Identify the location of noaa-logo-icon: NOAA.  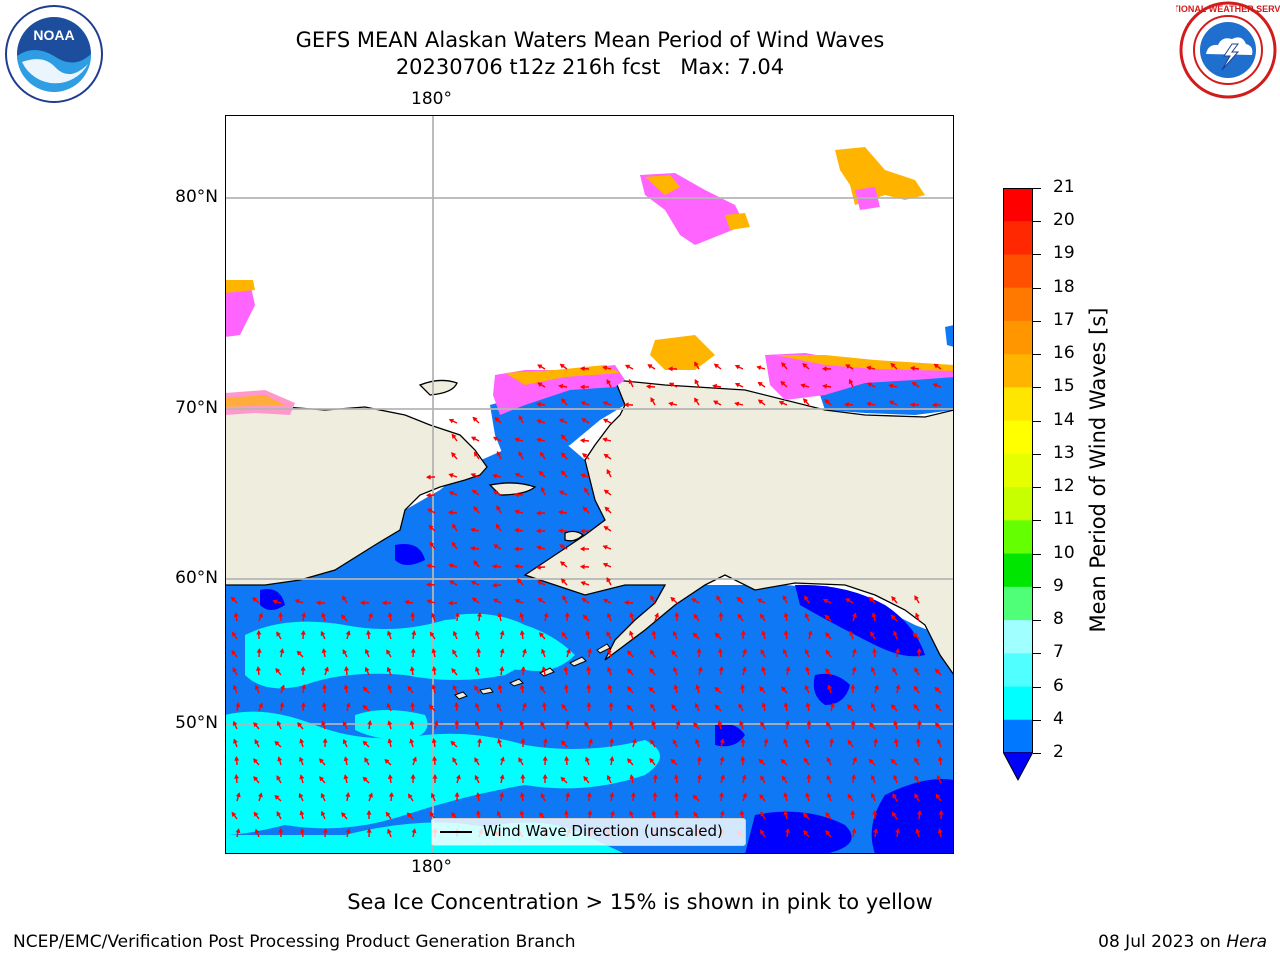
(54, 54).